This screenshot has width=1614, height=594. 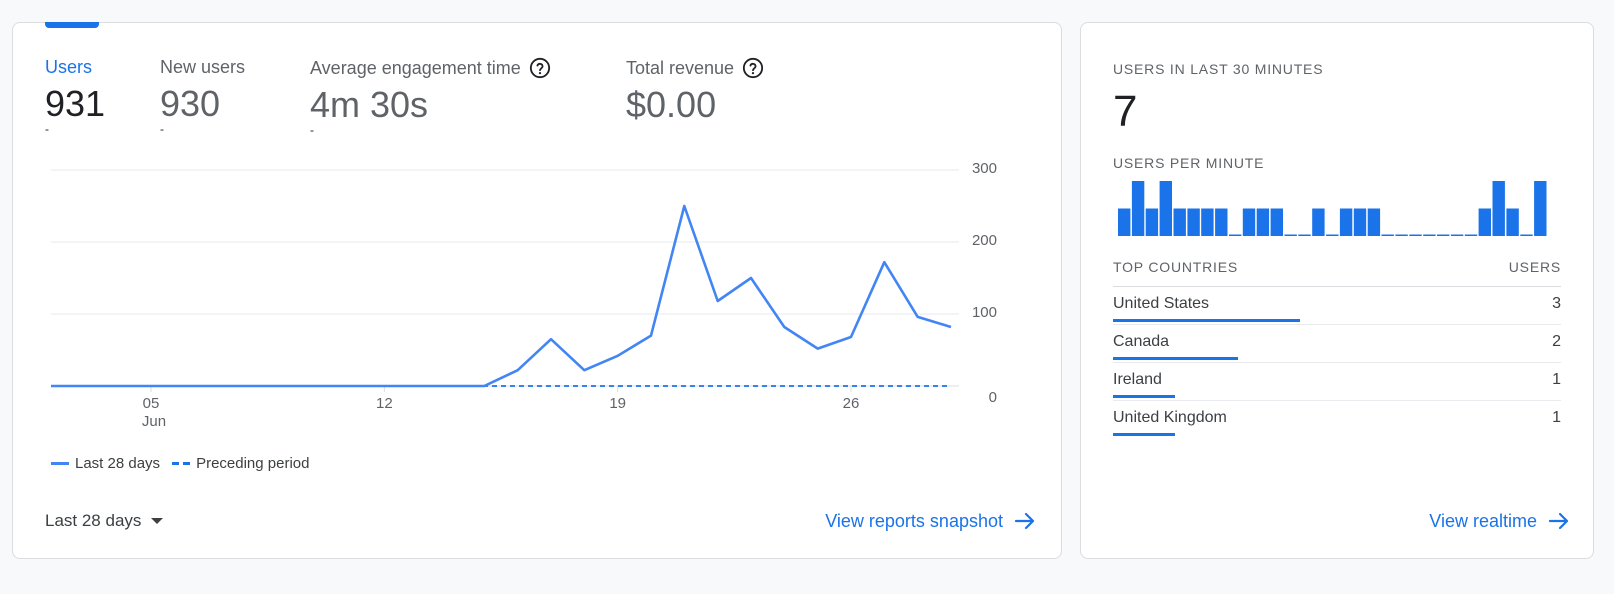 I want to click on date-range-dropdown: Last 28 days, so click(x=104, y=521).